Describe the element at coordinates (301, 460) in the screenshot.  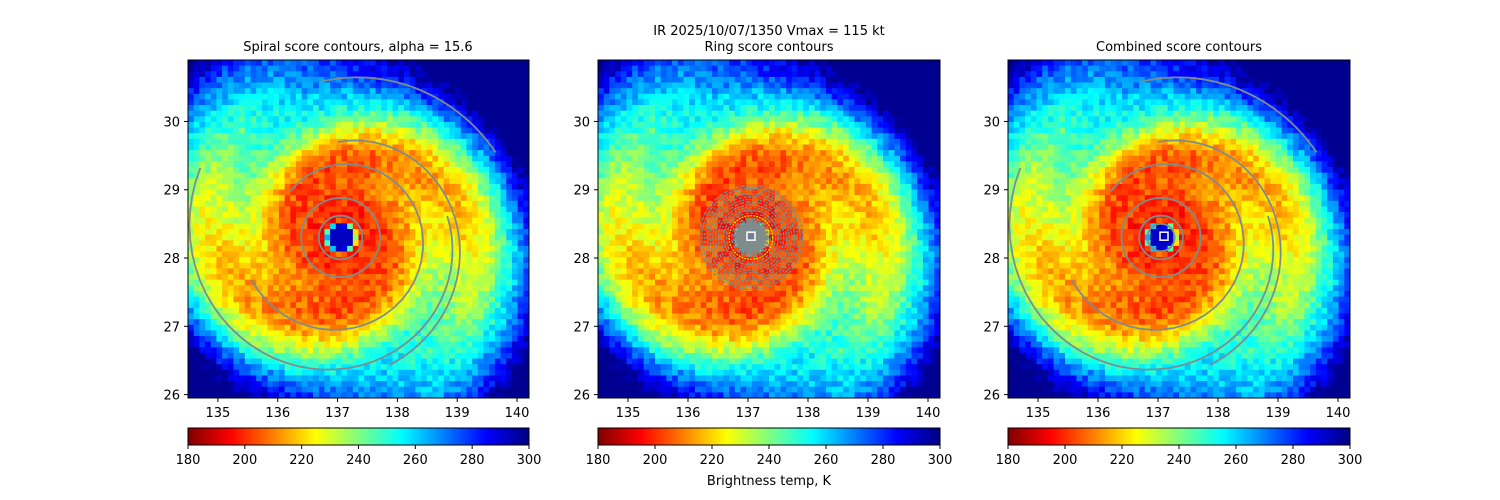
I see `colorbar-tick-label: 220` at that location.